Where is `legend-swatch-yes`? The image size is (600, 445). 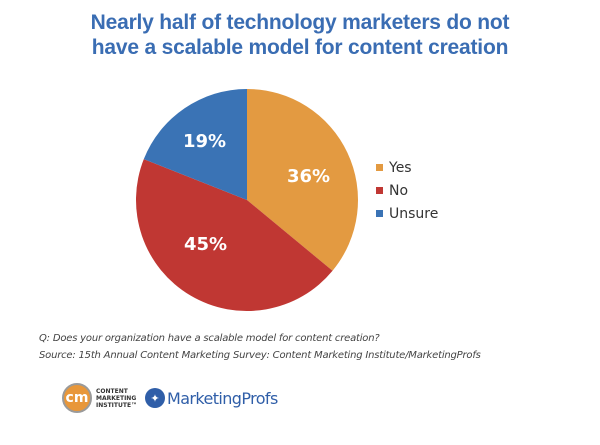 legend-swatch-yes is located at coordinates (379, 167).